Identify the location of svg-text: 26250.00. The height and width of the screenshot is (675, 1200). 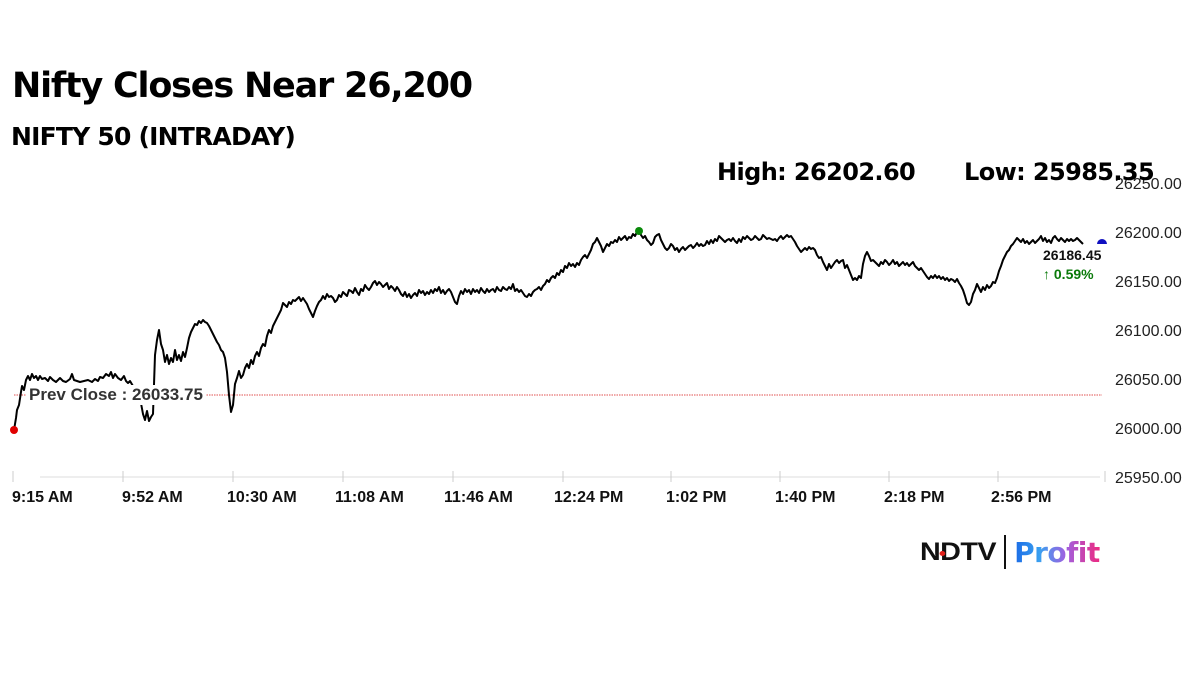
(1148, 184).